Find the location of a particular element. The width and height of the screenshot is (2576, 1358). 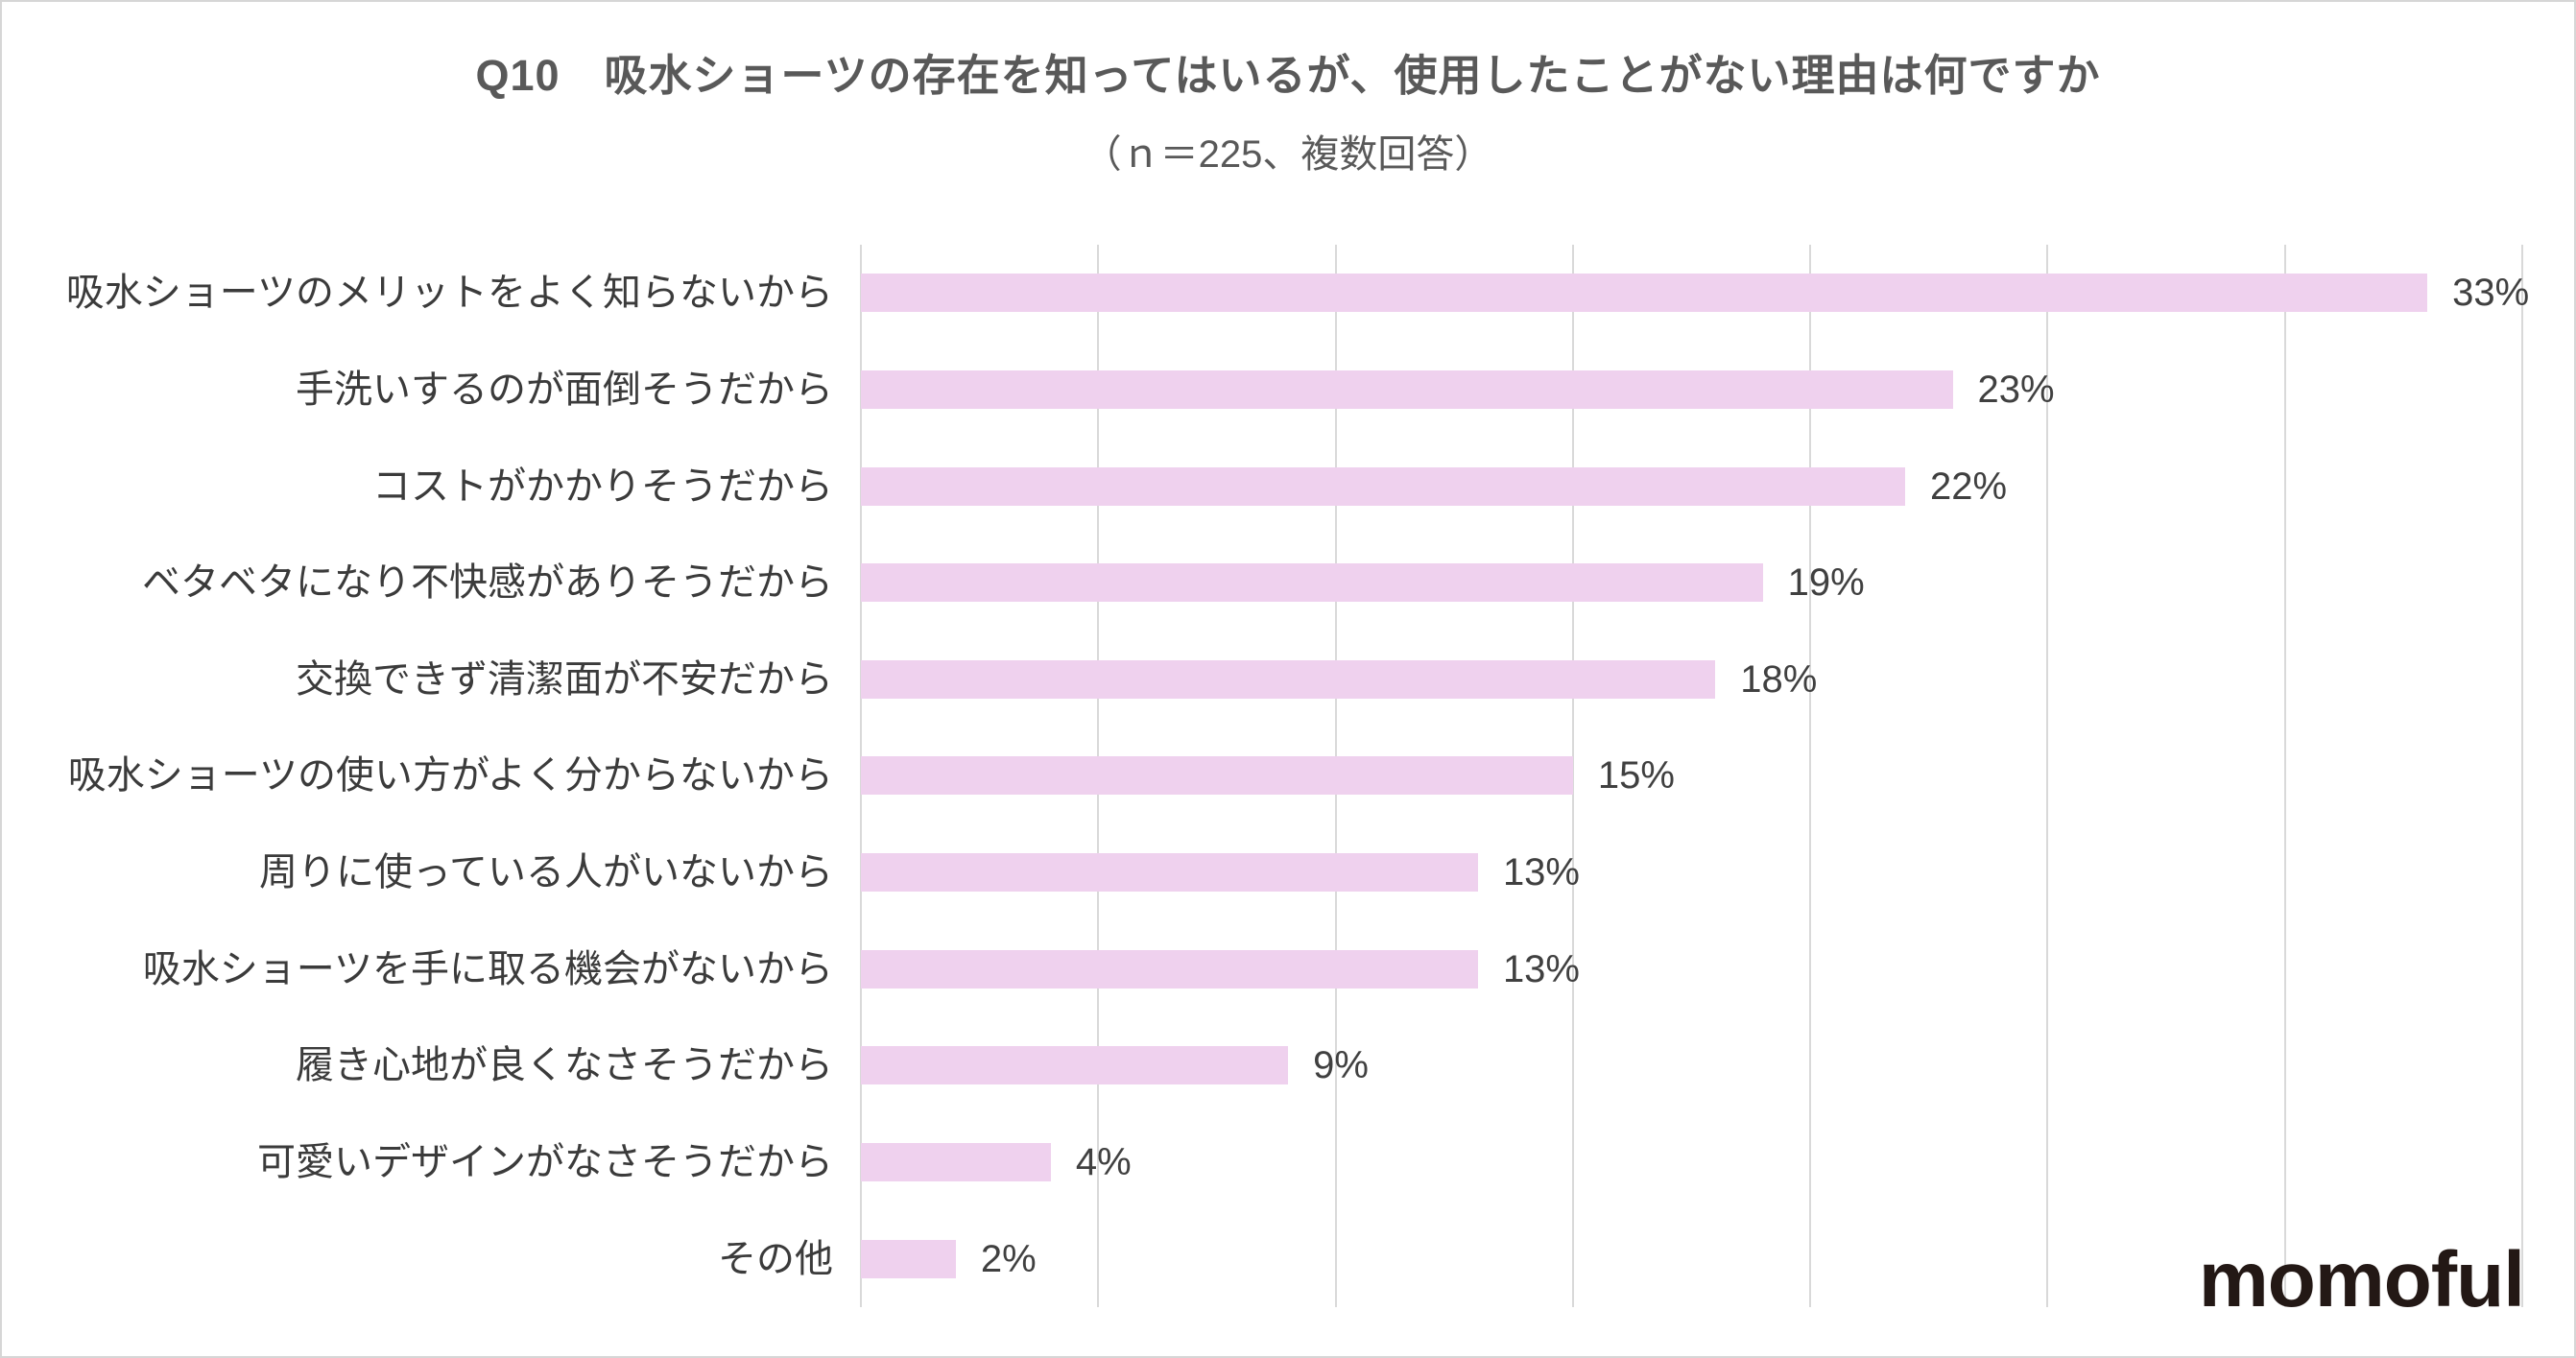

category-label: 吸水ショーツの使い方がよく分からないから is located at coordinates (450, 776).